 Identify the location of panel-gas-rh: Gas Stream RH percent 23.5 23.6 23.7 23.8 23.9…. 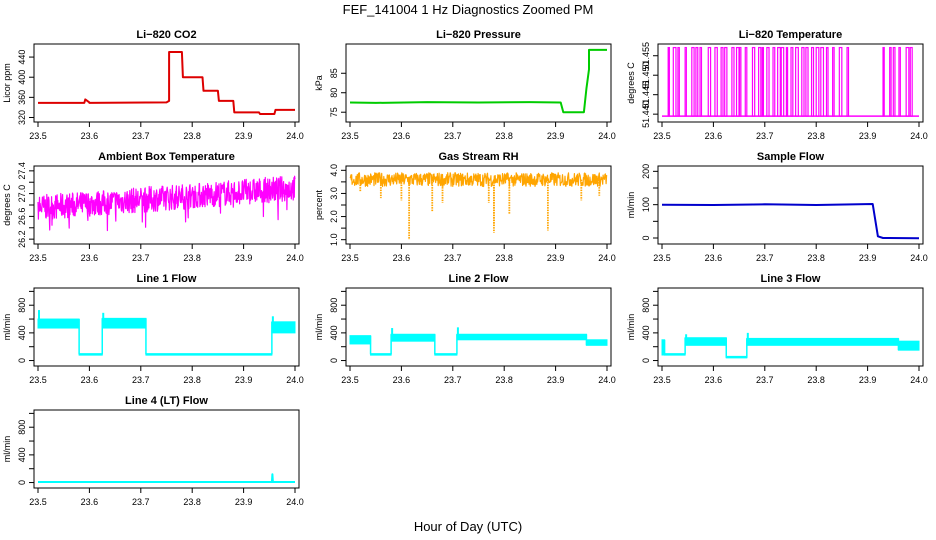
(465, 207).